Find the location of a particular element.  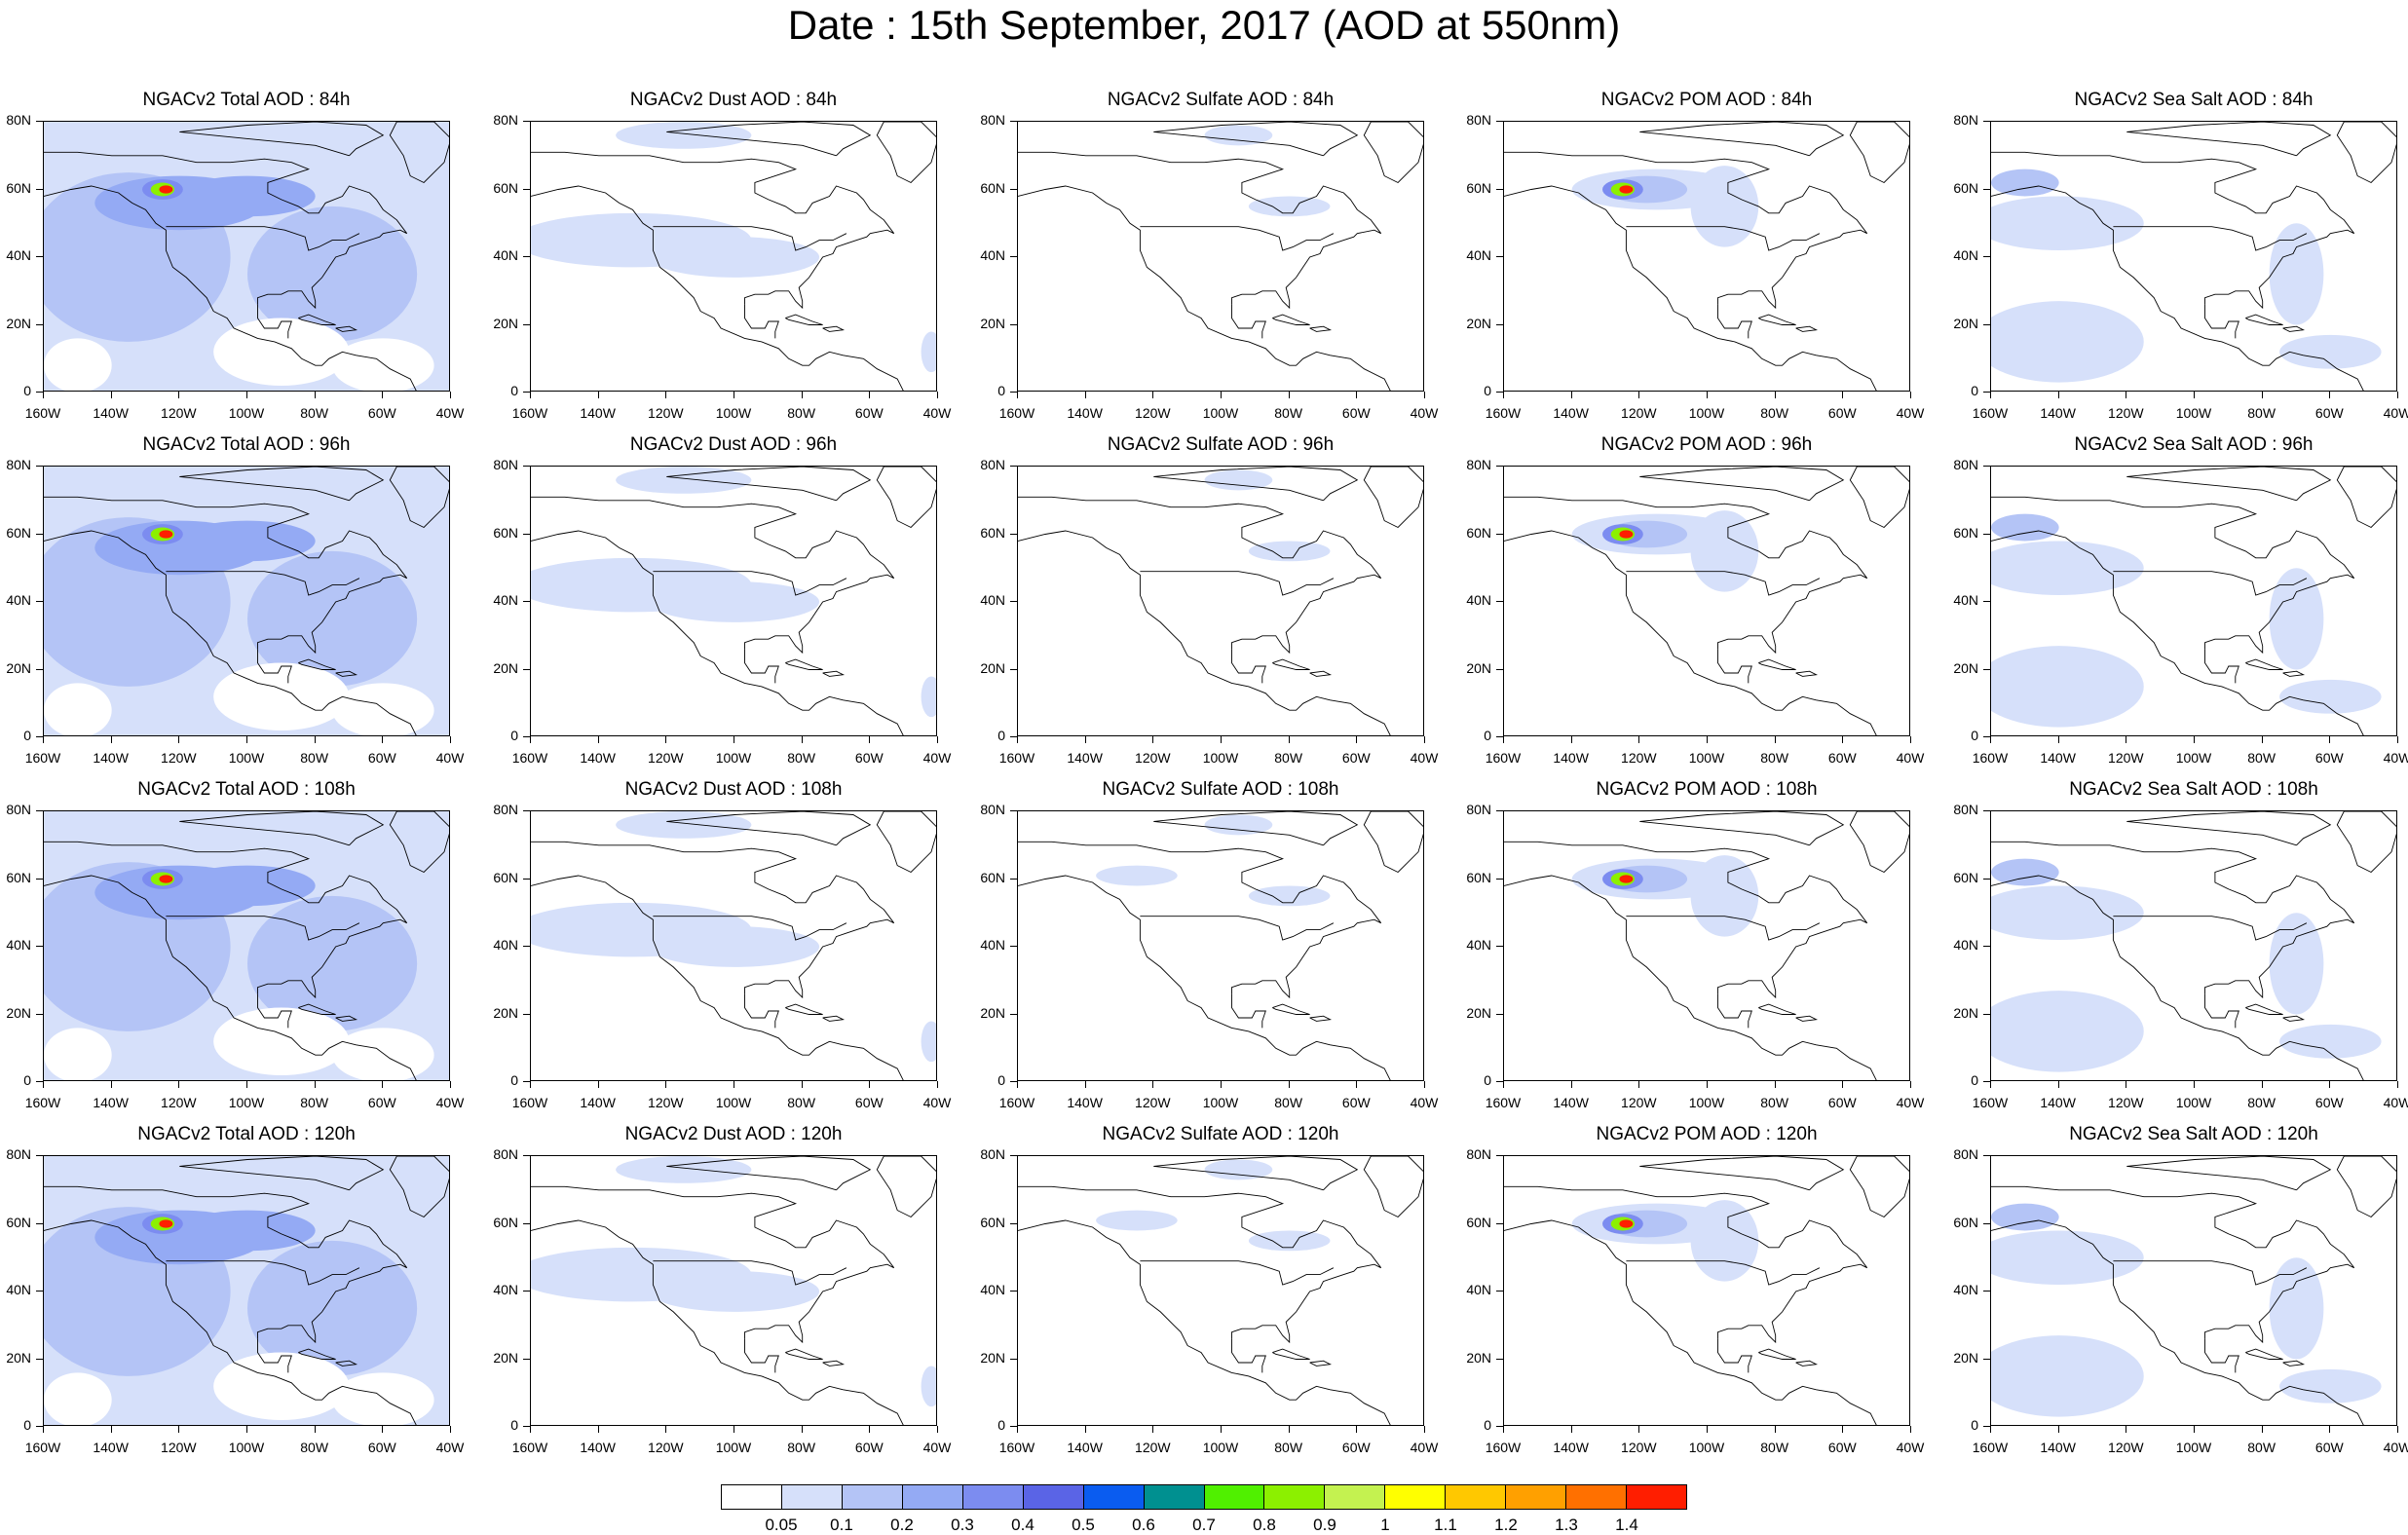

colorbar-label: 0.9 is located at coordinates (1324, 1525).